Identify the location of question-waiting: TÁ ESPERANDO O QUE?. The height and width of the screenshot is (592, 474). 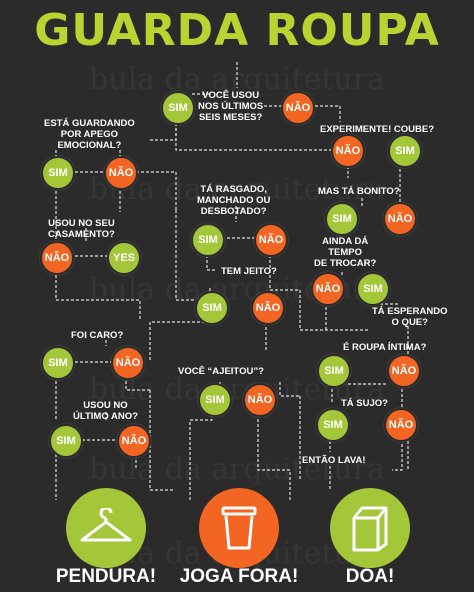
(409, 317).